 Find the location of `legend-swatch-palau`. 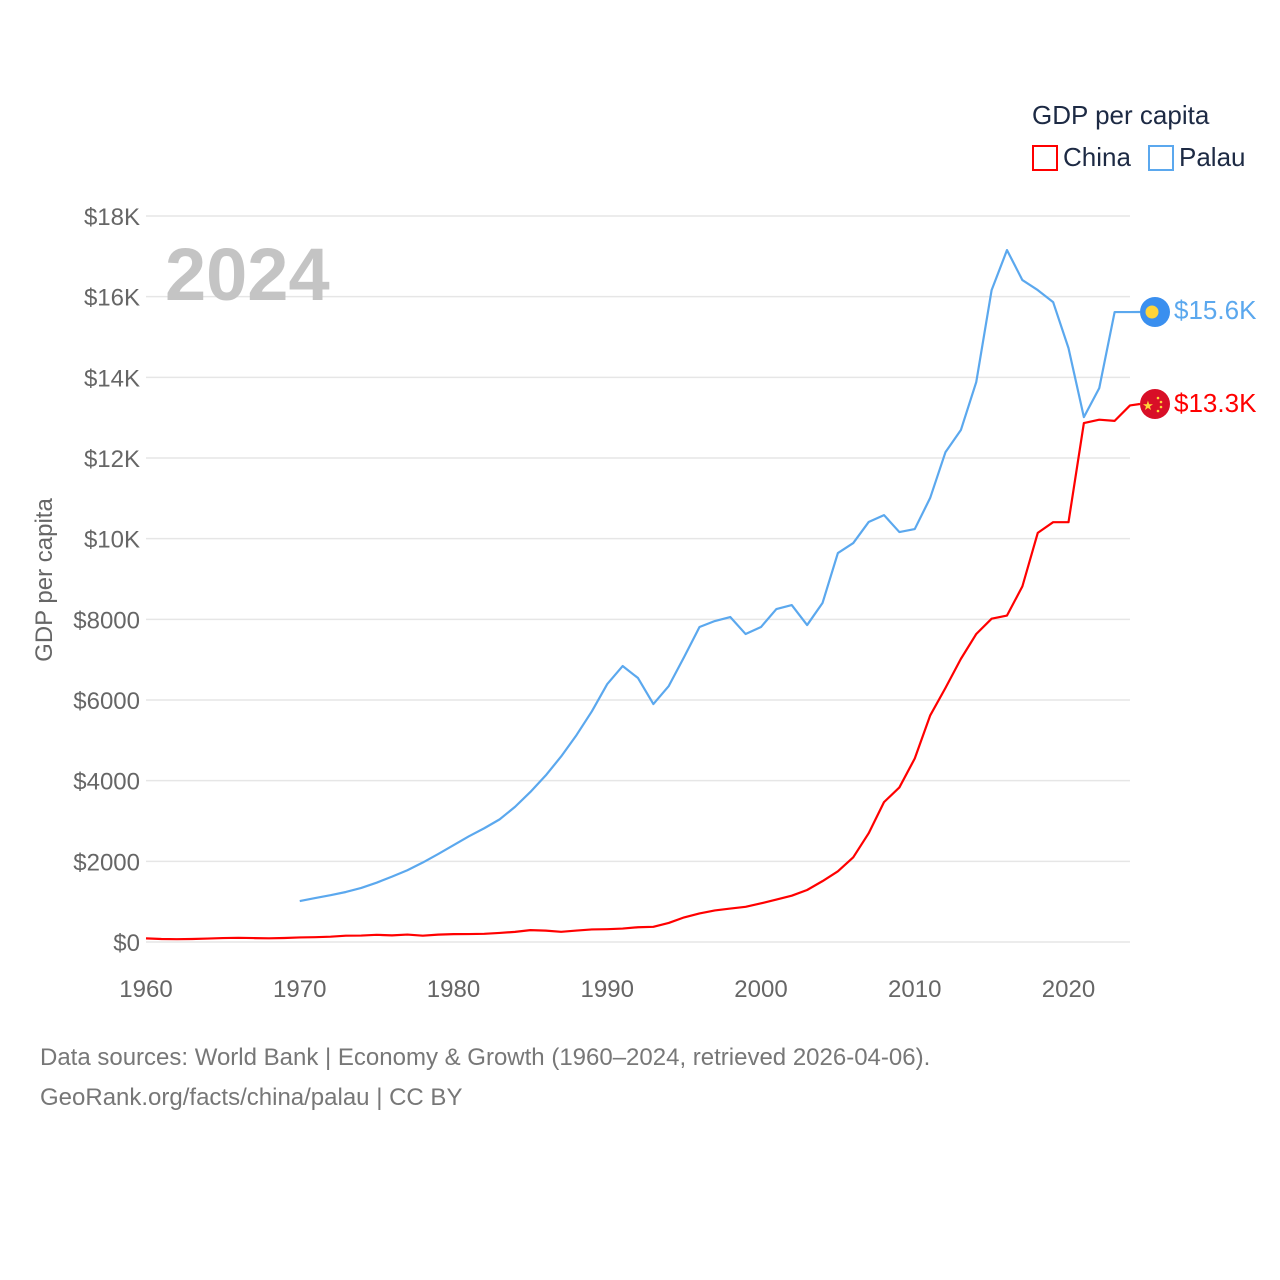

legend-swatch-palau is located at coordinates (1161, 158).